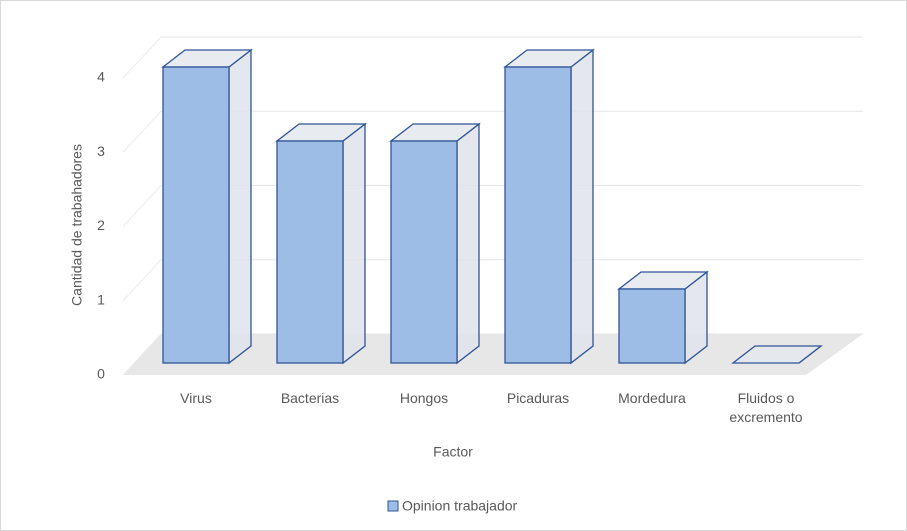 The height and width of the screenshot is (531, 907). What do you see at coordinates (460, 506) in the screenshot?
I see `legend-label: Opinion trabajador` at bounding box center [460, 506].